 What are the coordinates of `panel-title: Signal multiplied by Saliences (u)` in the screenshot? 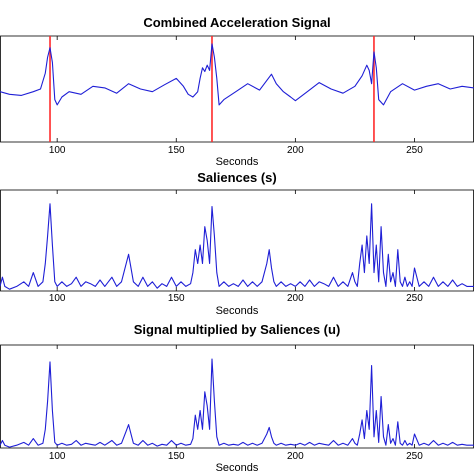 It's located at (237, 329).